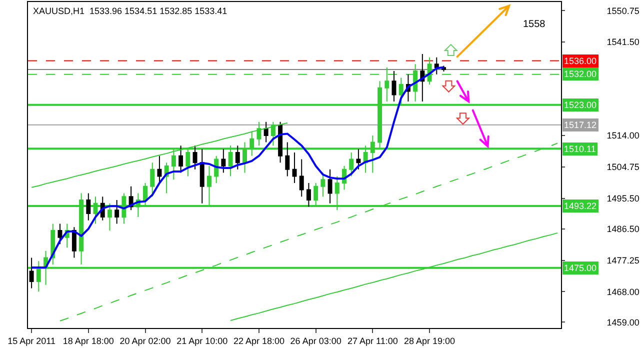 This screenshot has height=350, width=643. What do you see at coordinates (258, 341) in the screenshot?
I see `x-tick-label: 22 Apr 18:00` at bounding box center [258, 341].